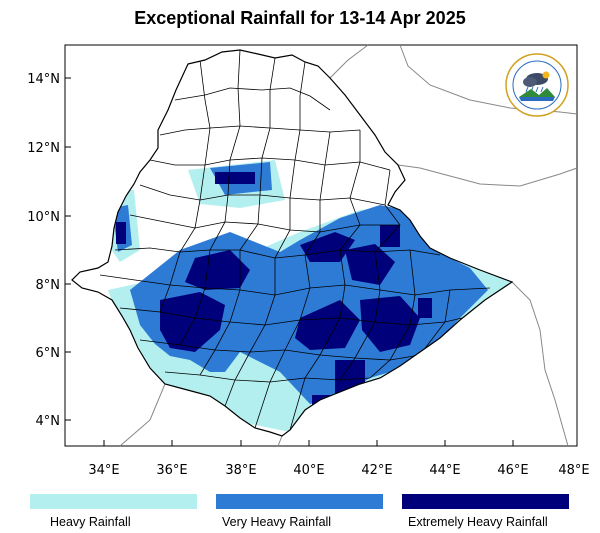  I want to click on legend-label-very-heavy: Very Heavy Rainfall, so click(277, 522).